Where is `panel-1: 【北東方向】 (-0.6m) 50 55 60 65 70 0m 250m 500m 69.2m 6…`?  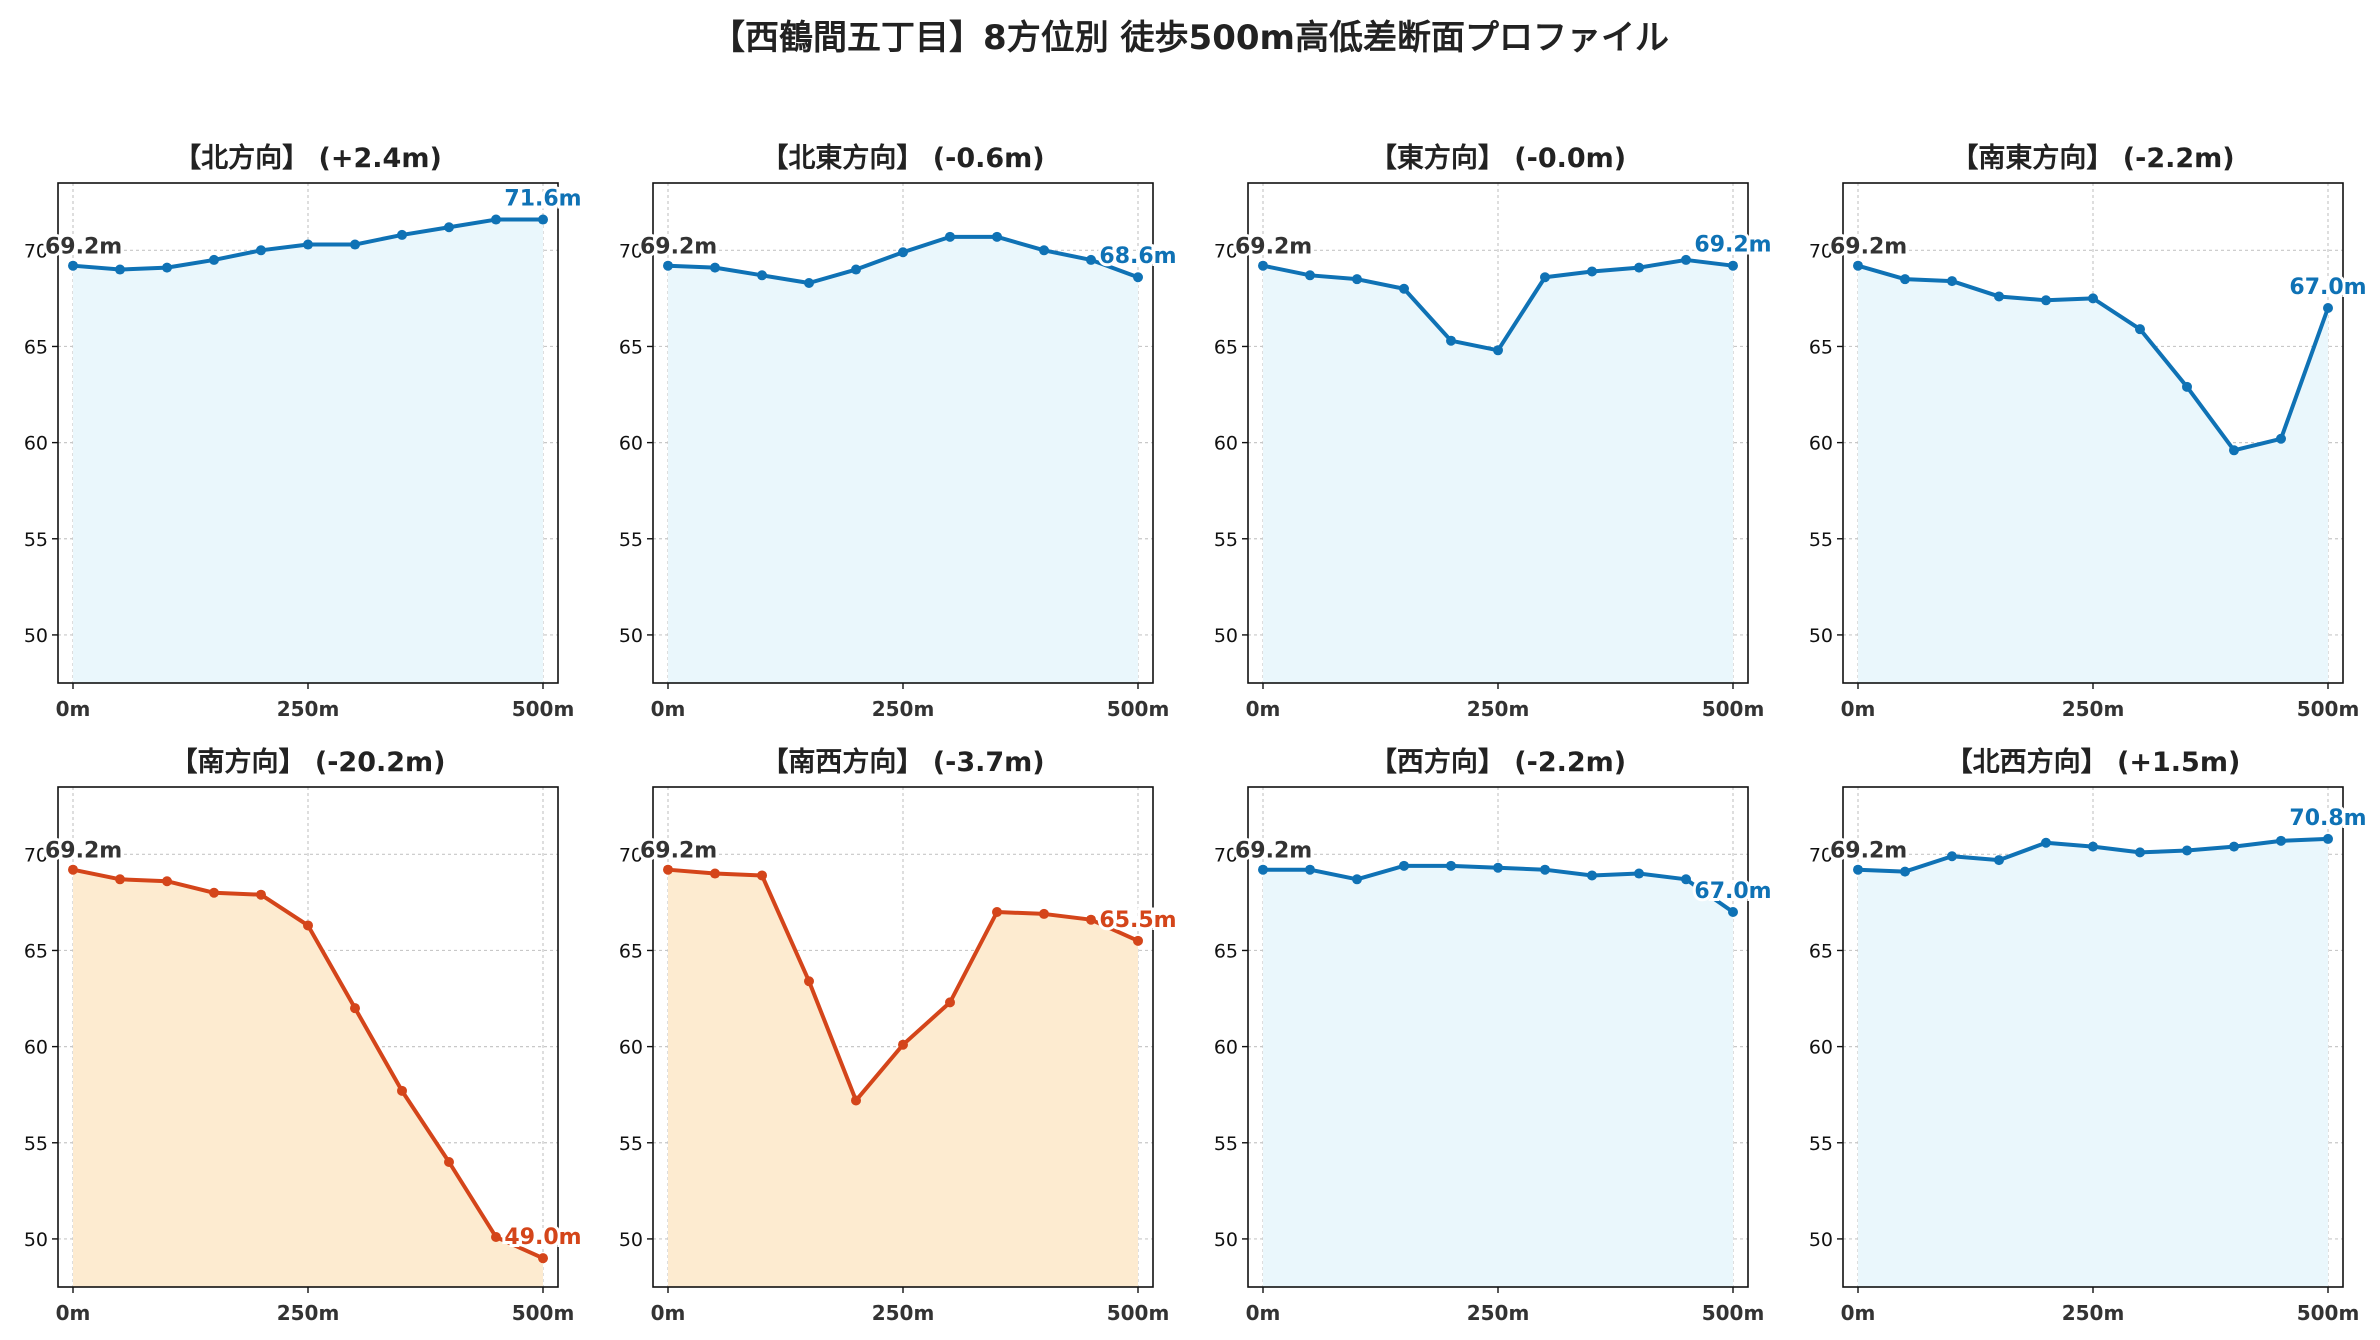 panel-1: 【北東方向】 (-0.6m) 50 55 60 65 70 0m 250m 500m 69.2m 6… is located at coordinates (899, 431).